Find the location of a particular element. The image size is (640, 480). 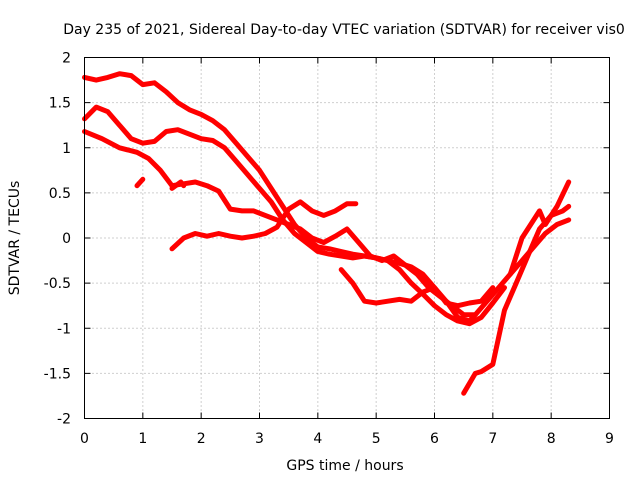

y-tick-label: -1 is located at coordinates (64, 329).